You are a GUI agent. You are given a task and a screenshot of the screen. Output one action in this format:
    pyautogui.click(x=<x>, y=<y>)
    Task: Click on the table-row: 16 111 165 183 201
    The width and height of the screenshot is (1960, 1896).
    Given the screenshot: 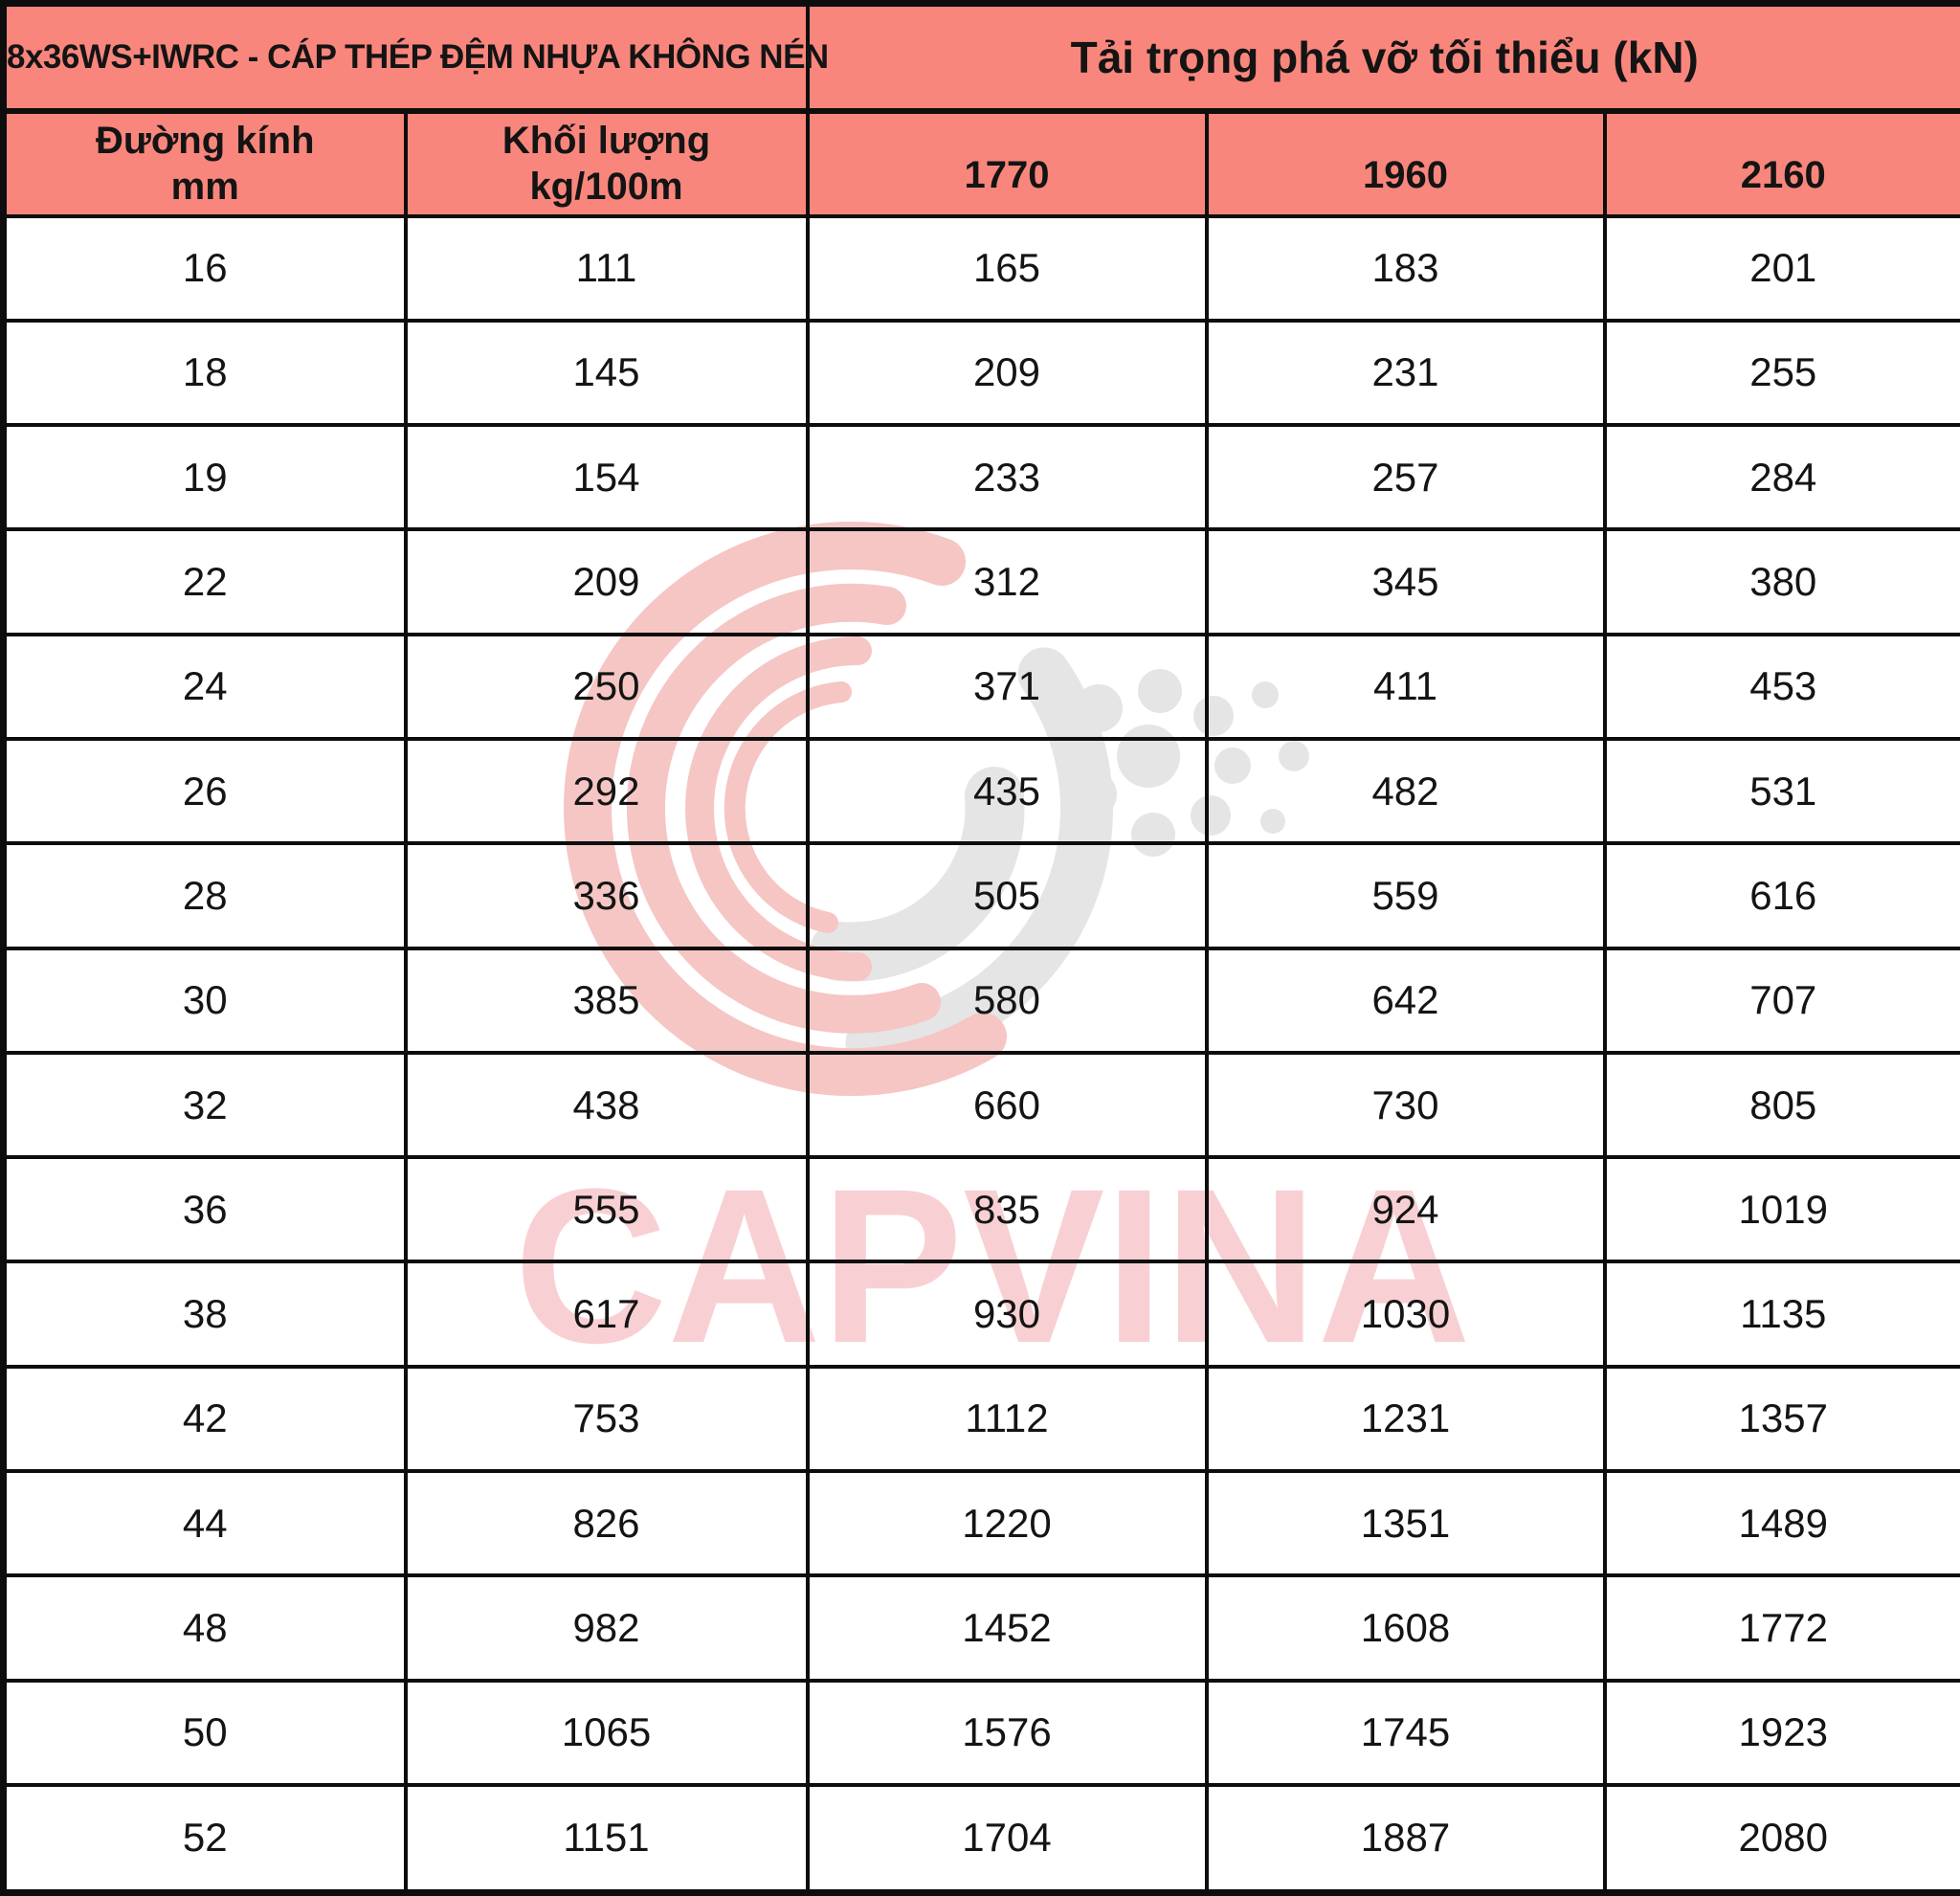 What is the action you would take?
    pyautogui.click(x=981, y=268)
    